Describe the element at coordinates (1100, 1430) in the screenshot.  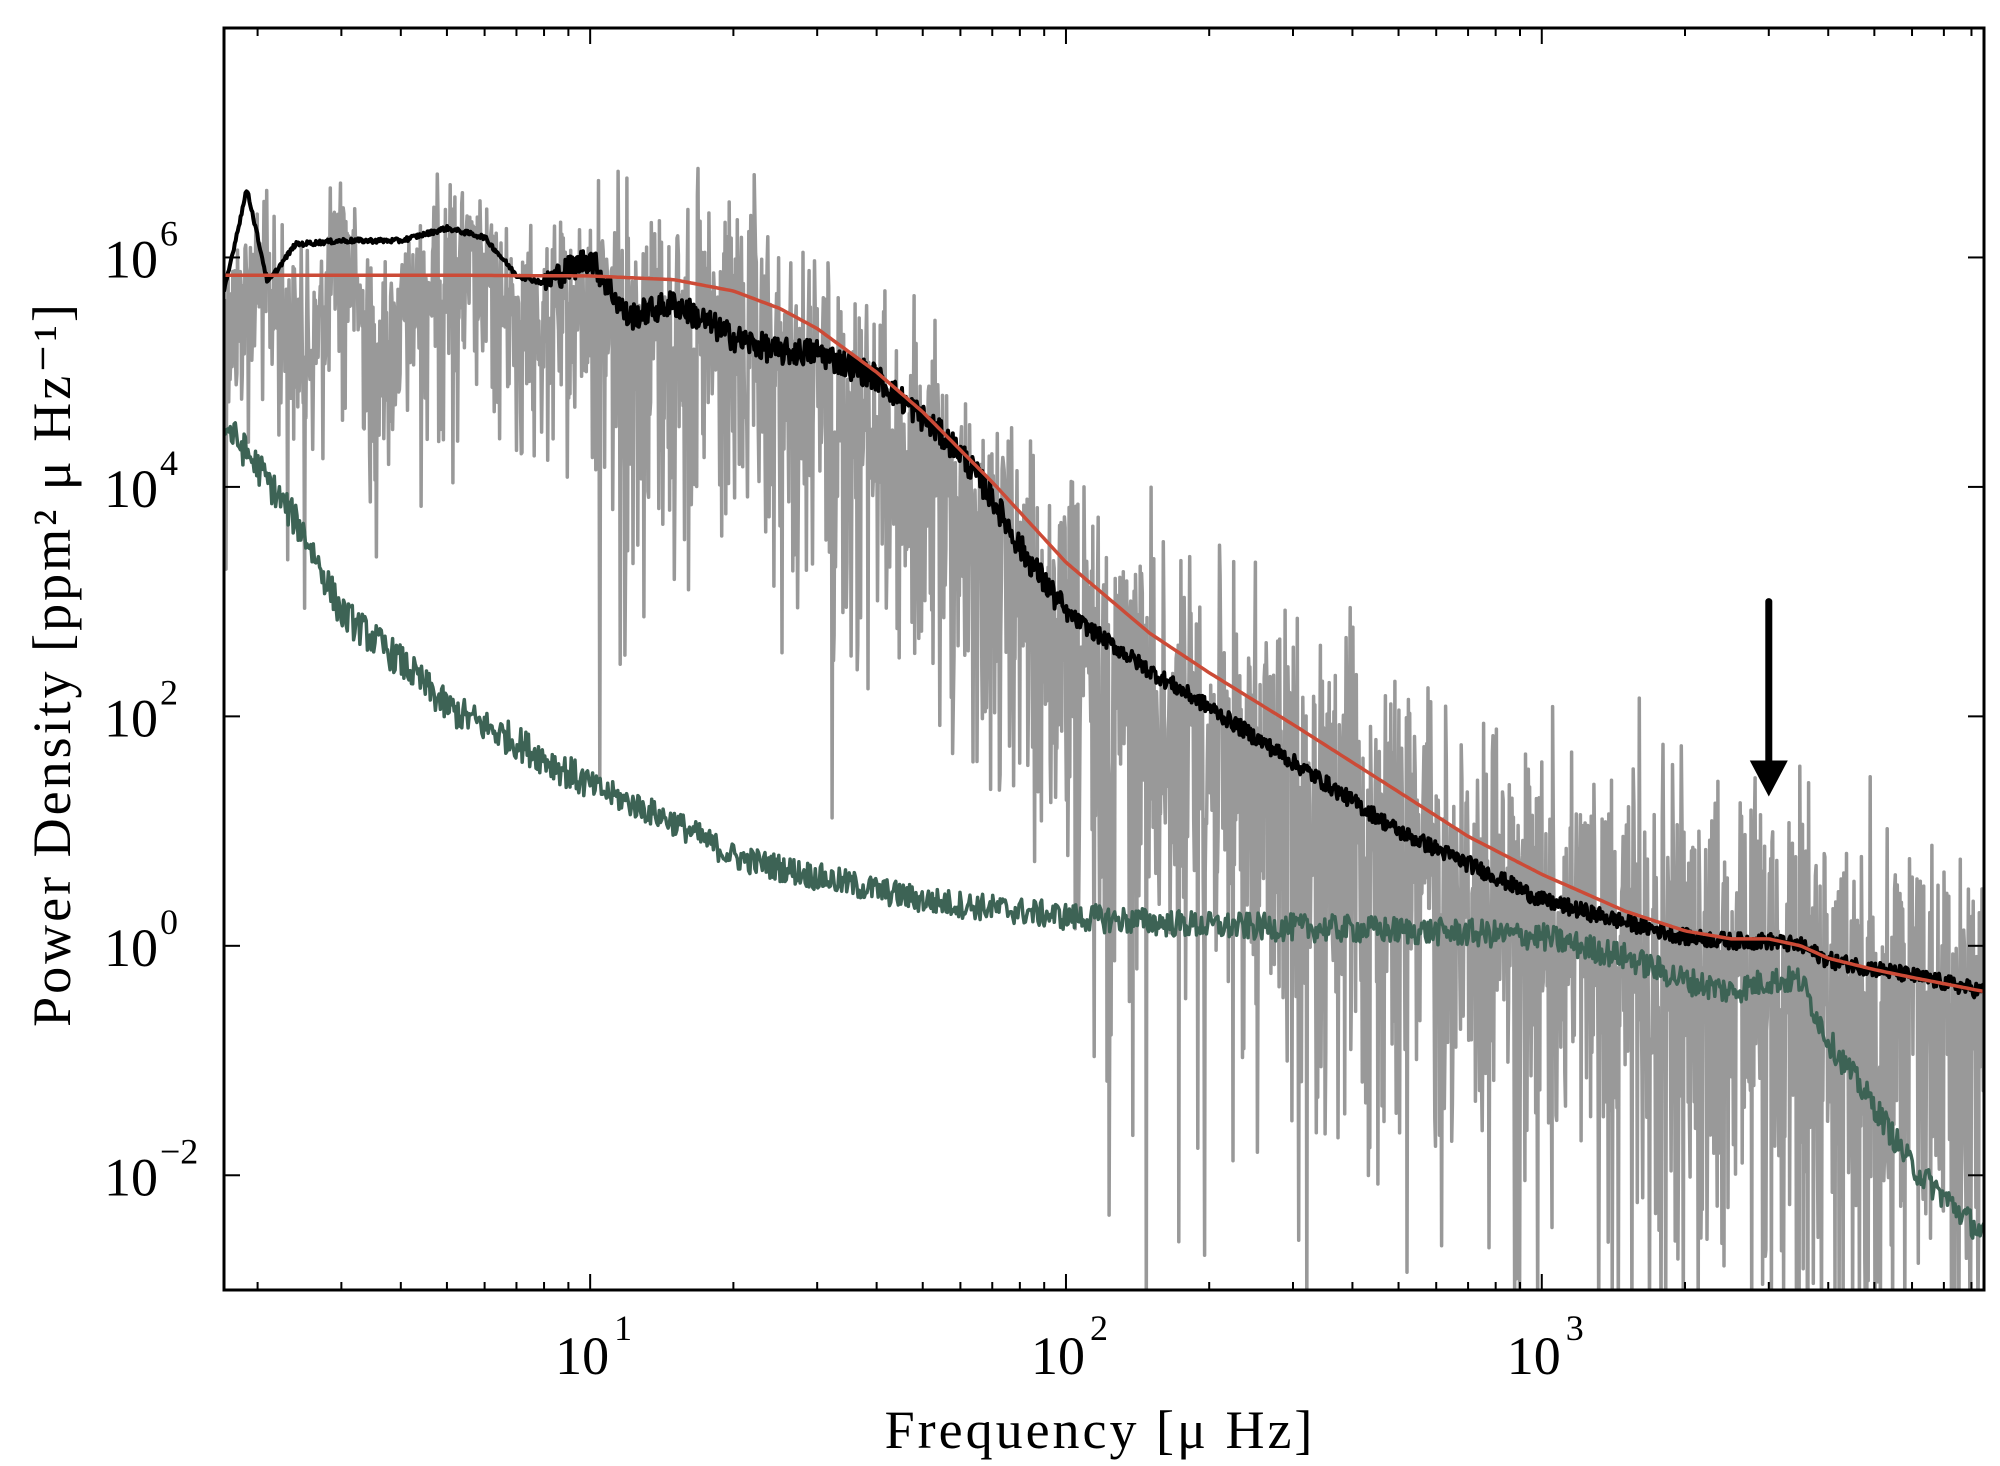
I see `x-axis-title: Frequency [μ Hz]` at that location.